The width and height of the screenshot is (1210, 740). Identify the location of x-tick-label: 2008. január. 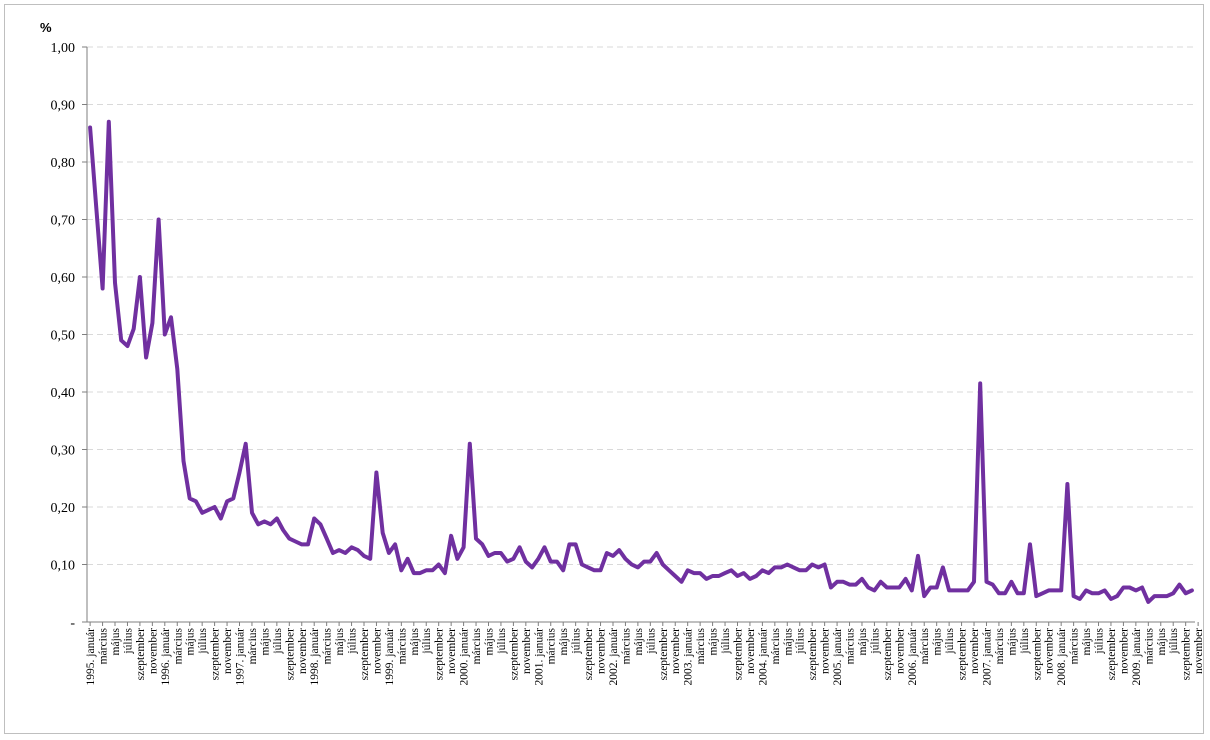
(1062, 657).